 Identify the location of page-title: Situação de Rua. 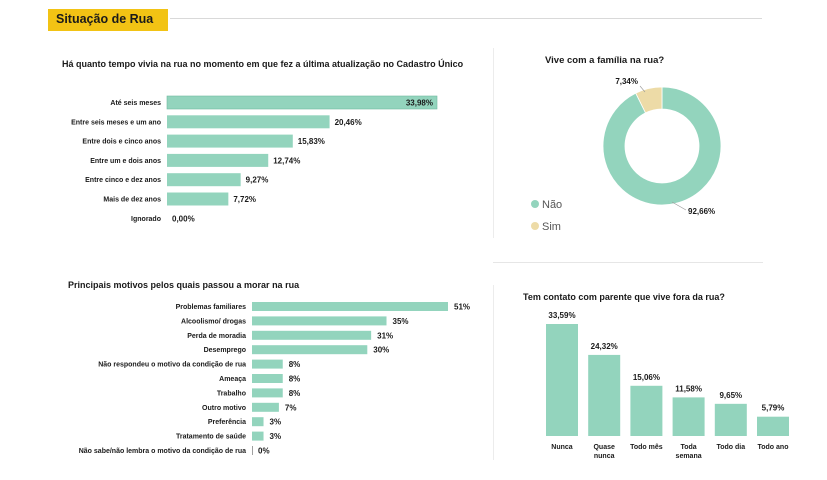
(105, 19).